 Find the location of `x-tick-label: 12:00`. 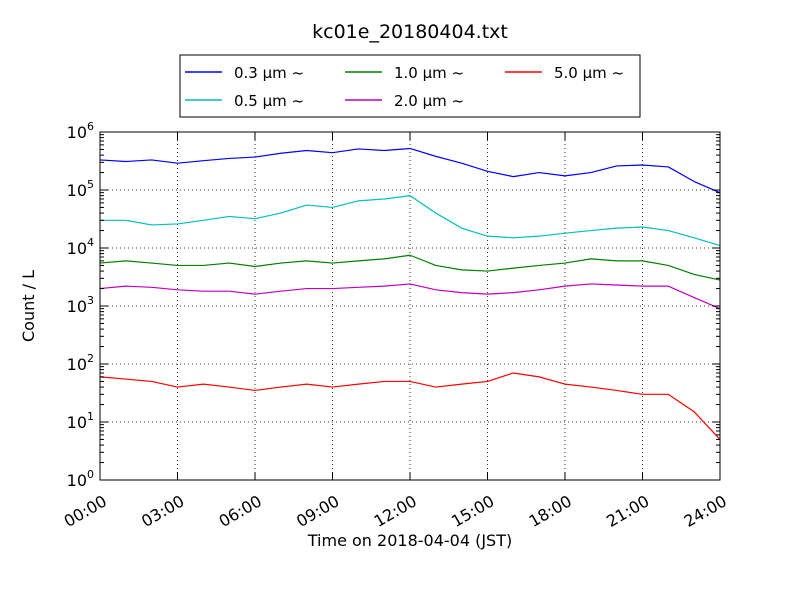

x-tick-label: 12:00 is located at coordinates (395, 511).